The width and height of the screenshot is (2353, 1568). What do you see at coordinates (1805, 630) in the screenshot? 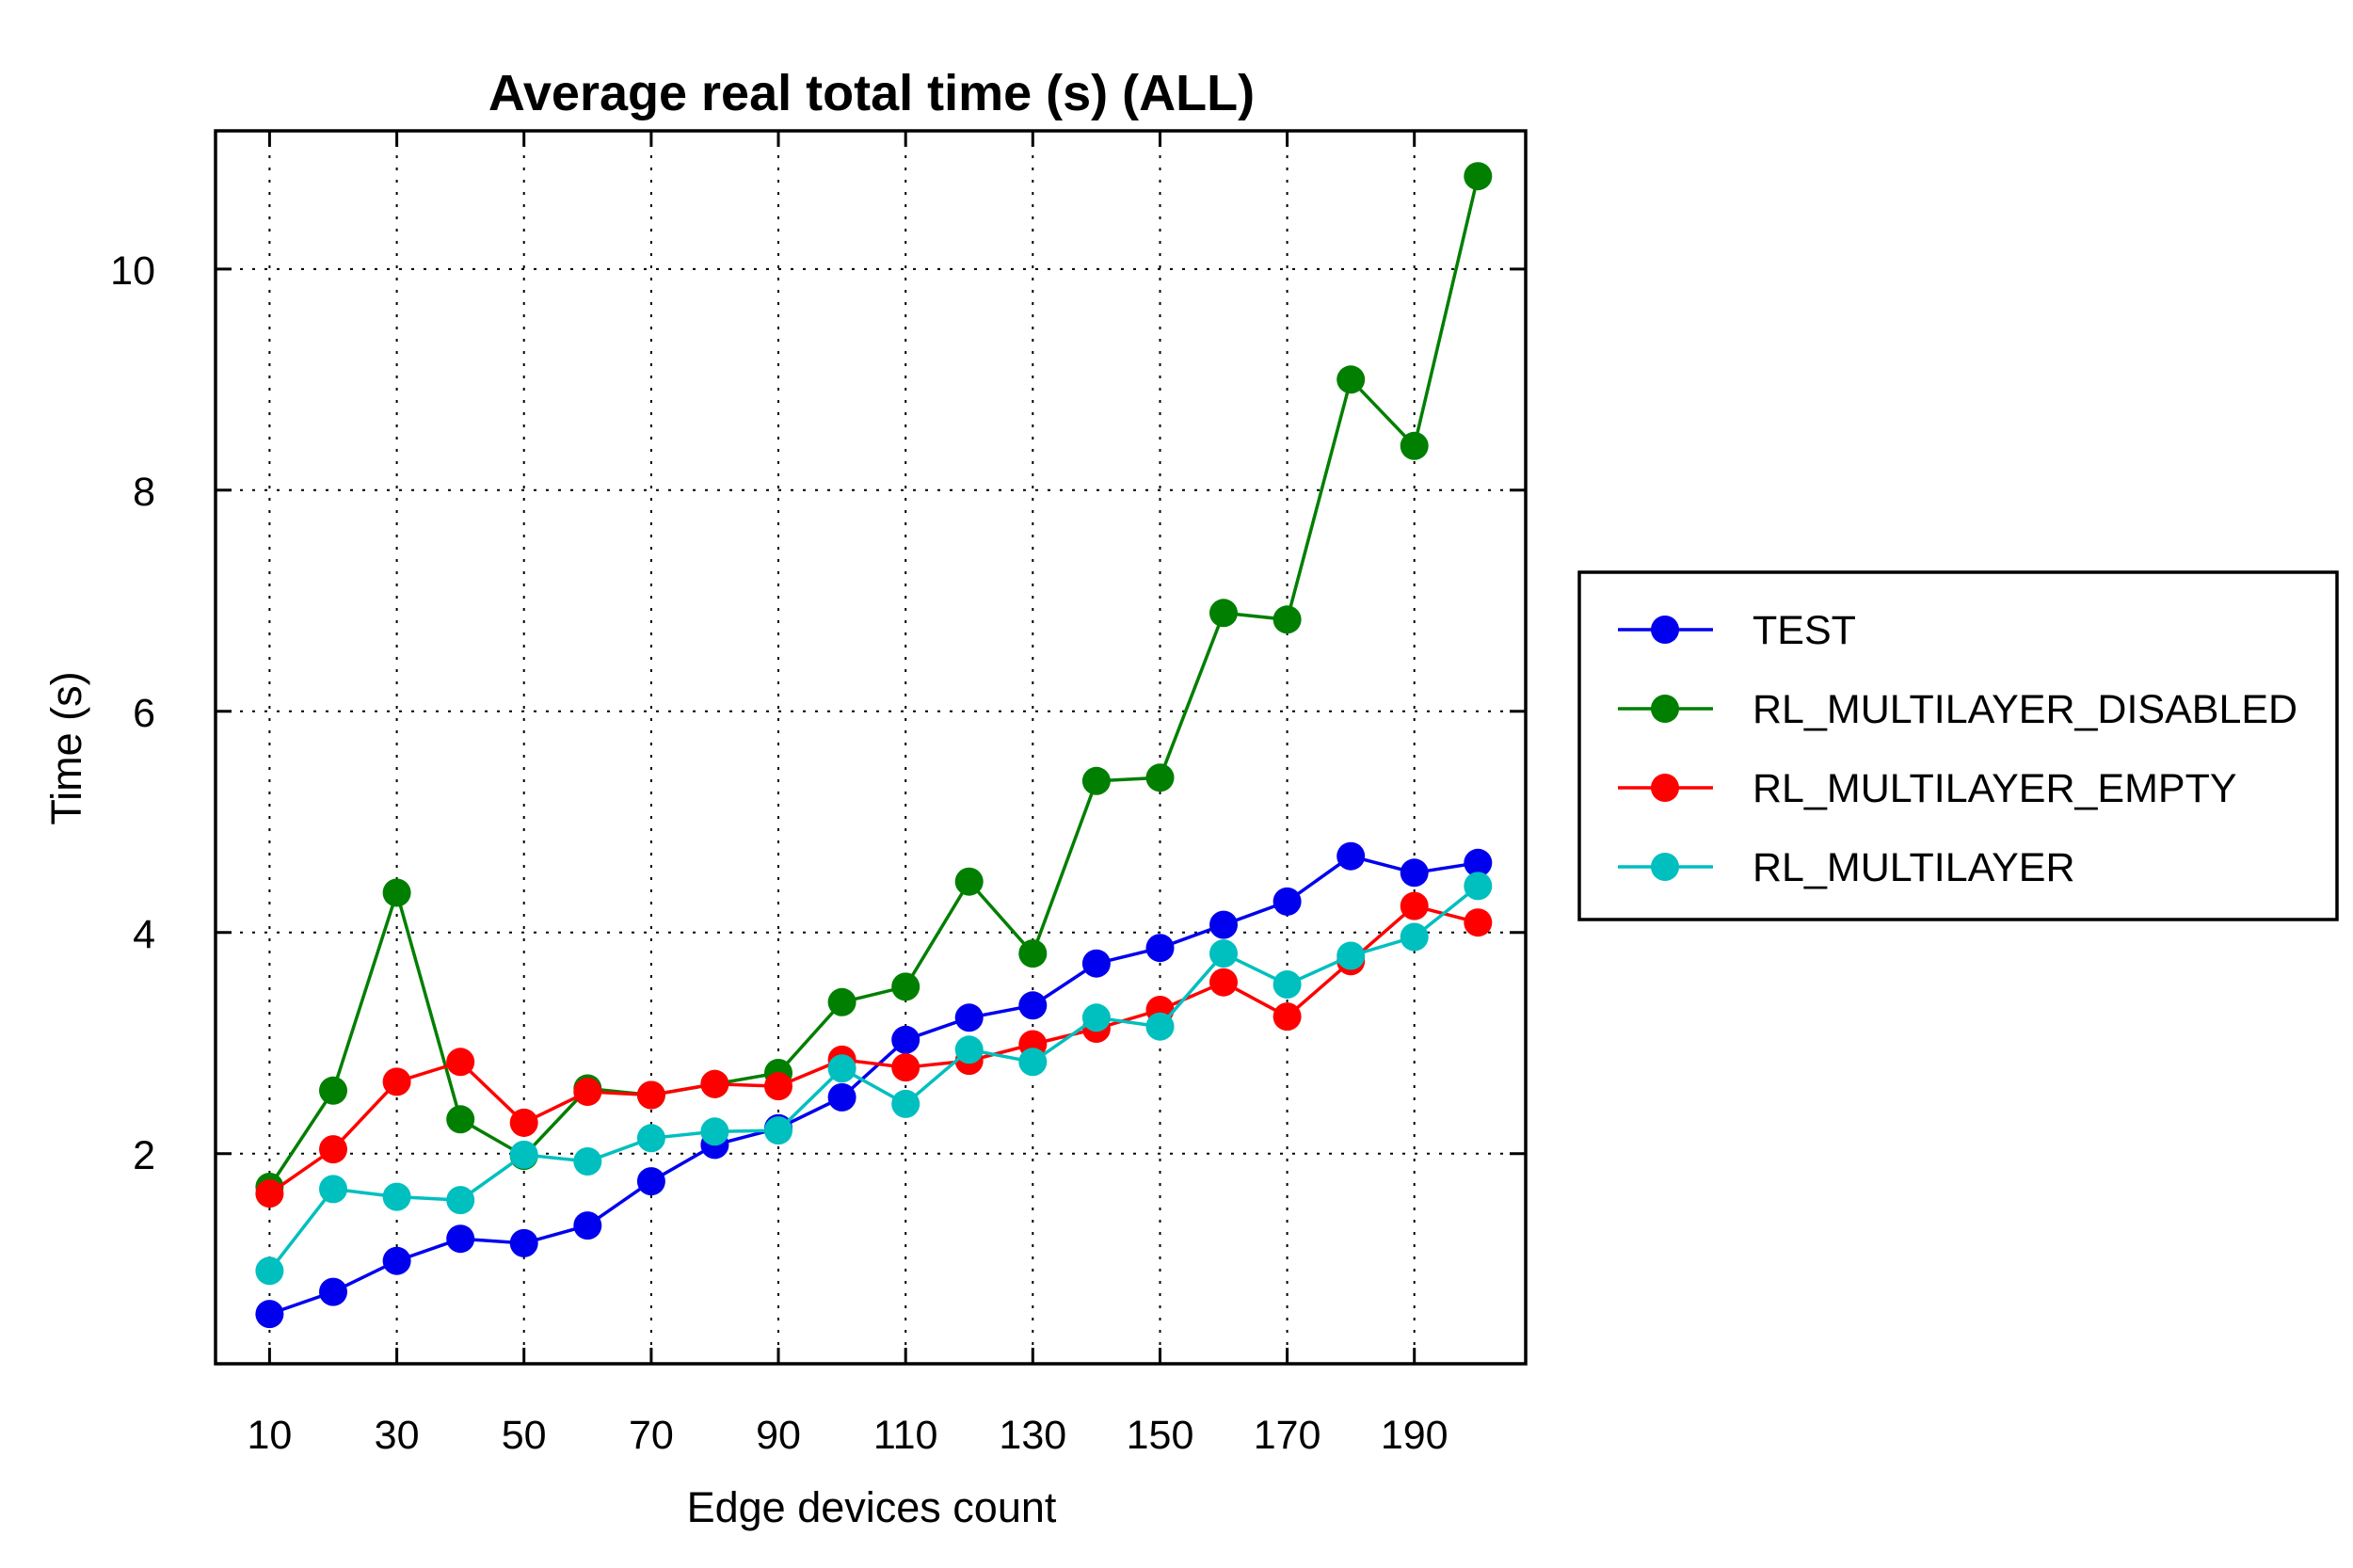
I see `legend-label: TEST` at bounding box center [1805, 630].